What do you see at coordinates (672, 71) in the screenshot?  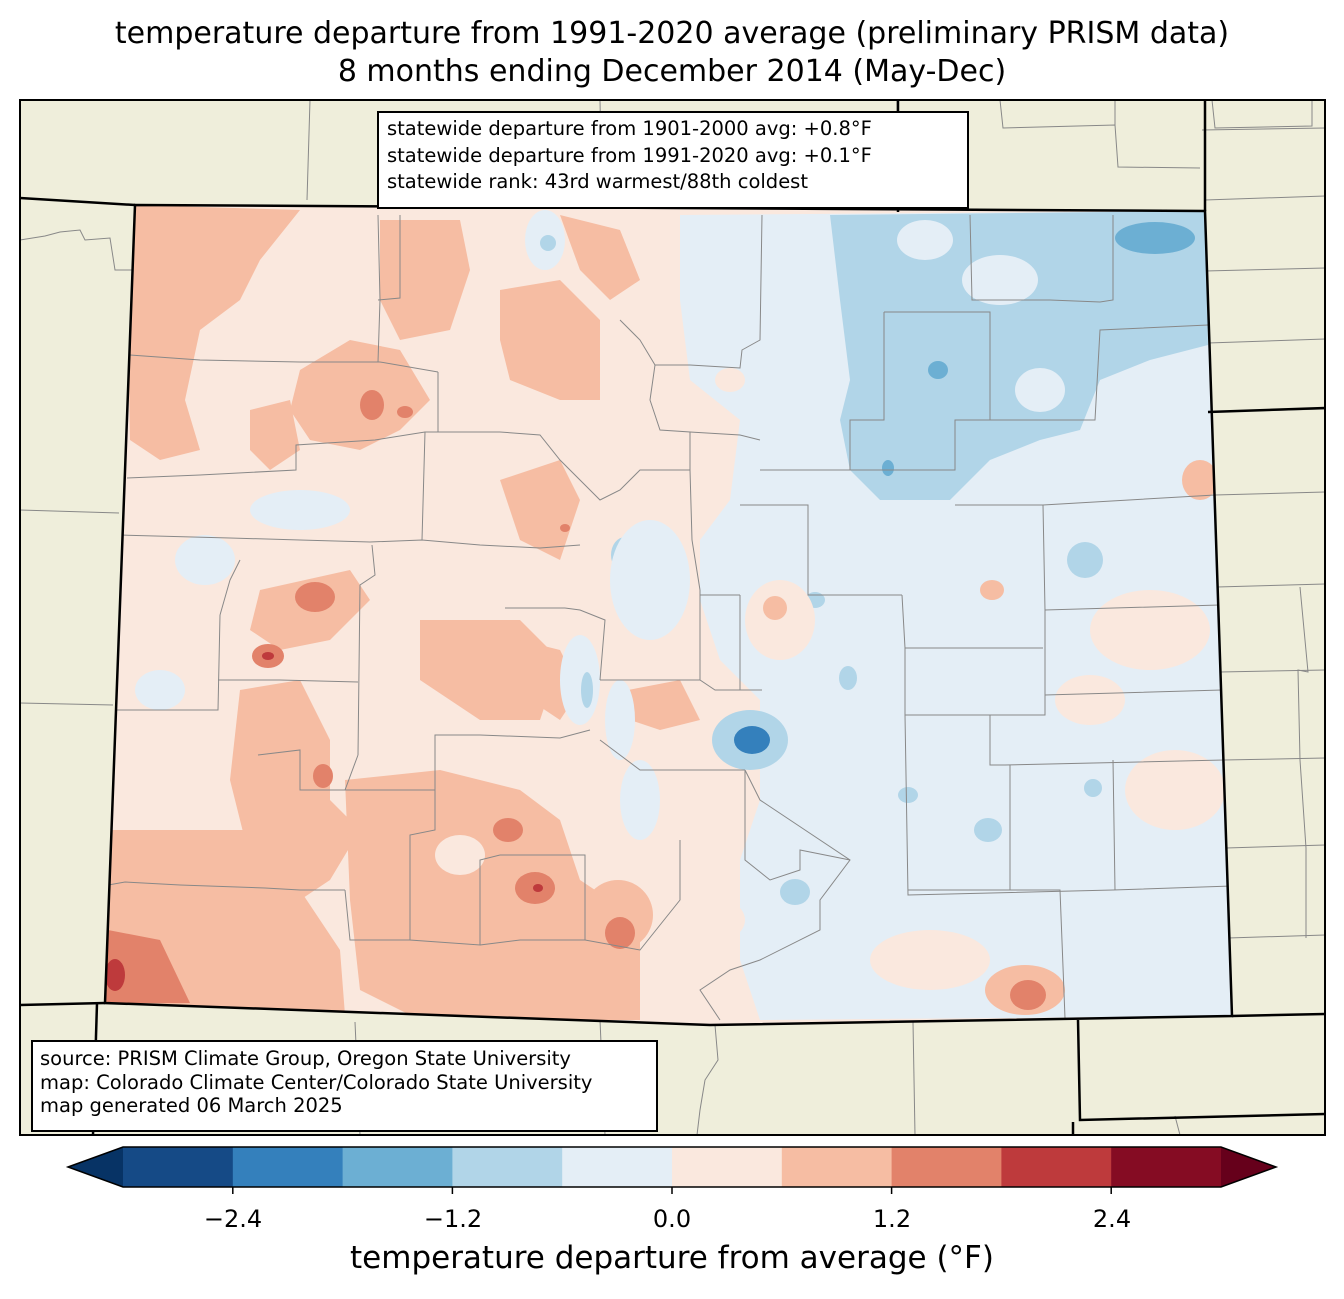 I see `map-title-line2: 8 months ending December 2014 (May-Dec)` at bounding box center [672, 71].